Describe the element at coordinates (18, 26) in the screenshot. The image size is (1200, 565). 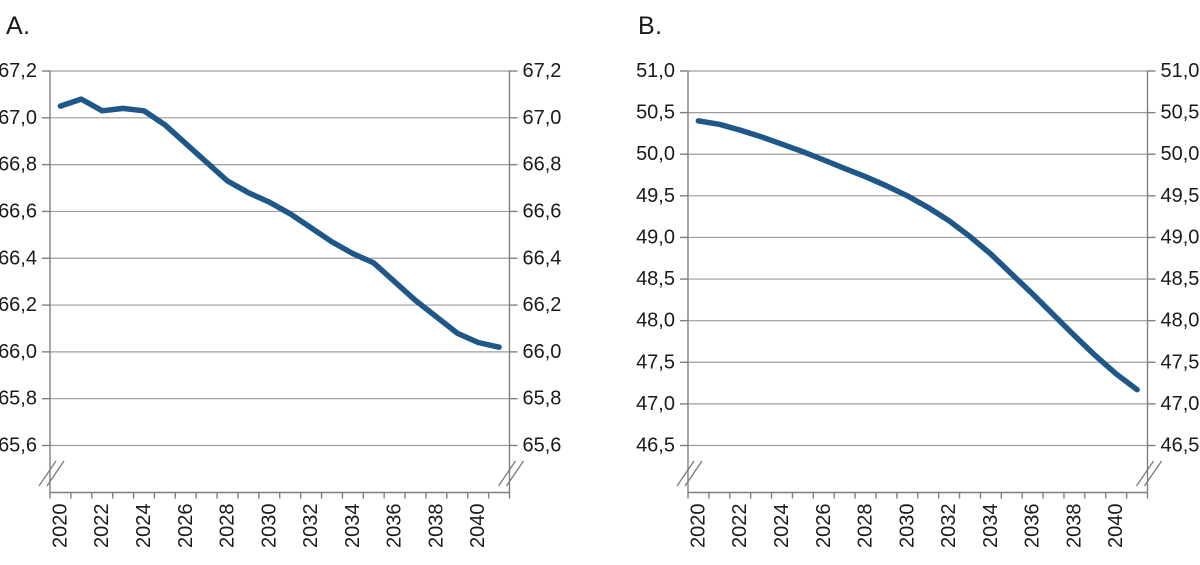
I see `panel-label-a: A.` at that location.